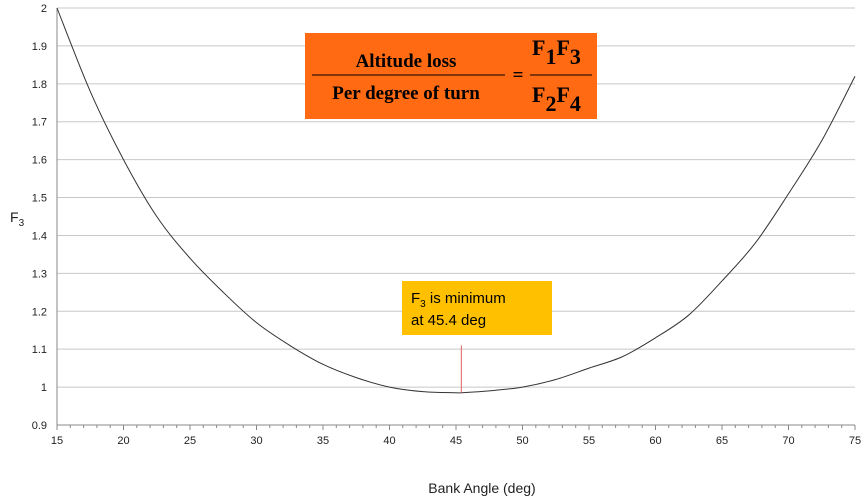 Image resolution: width=862 pixels, height=502 pixels. Describe the element at coordinates (39, 161) in the screenshot. I see `y-tick-label: 1.6` at that location.